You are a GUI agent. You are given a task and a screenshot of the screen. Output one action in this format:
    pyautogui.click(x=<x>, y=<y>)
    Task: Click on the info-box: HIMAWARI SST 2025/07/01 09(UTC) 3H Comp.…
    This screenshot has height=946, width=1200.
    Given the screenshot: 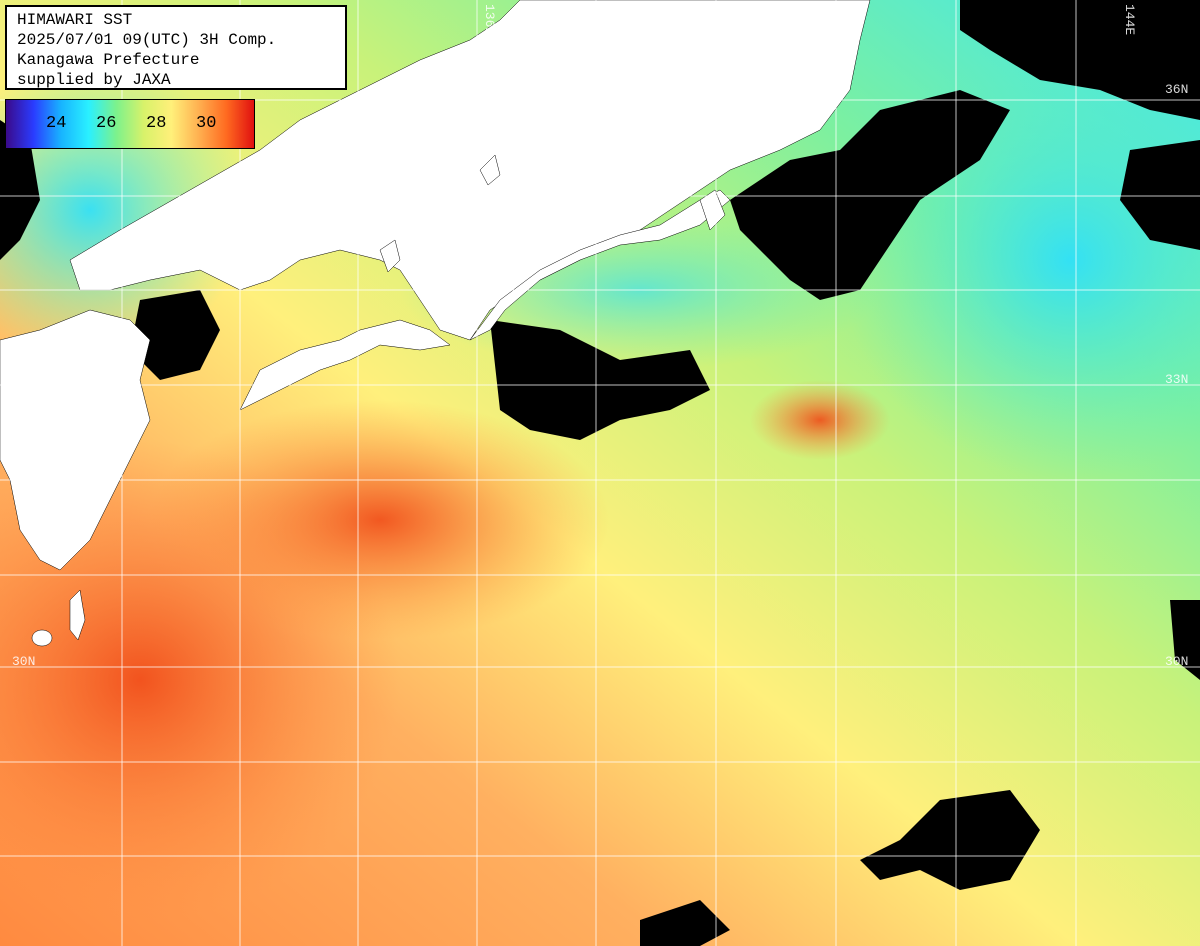 What is the action you would take?
    pyautogui.click(x=176, y=47)
    